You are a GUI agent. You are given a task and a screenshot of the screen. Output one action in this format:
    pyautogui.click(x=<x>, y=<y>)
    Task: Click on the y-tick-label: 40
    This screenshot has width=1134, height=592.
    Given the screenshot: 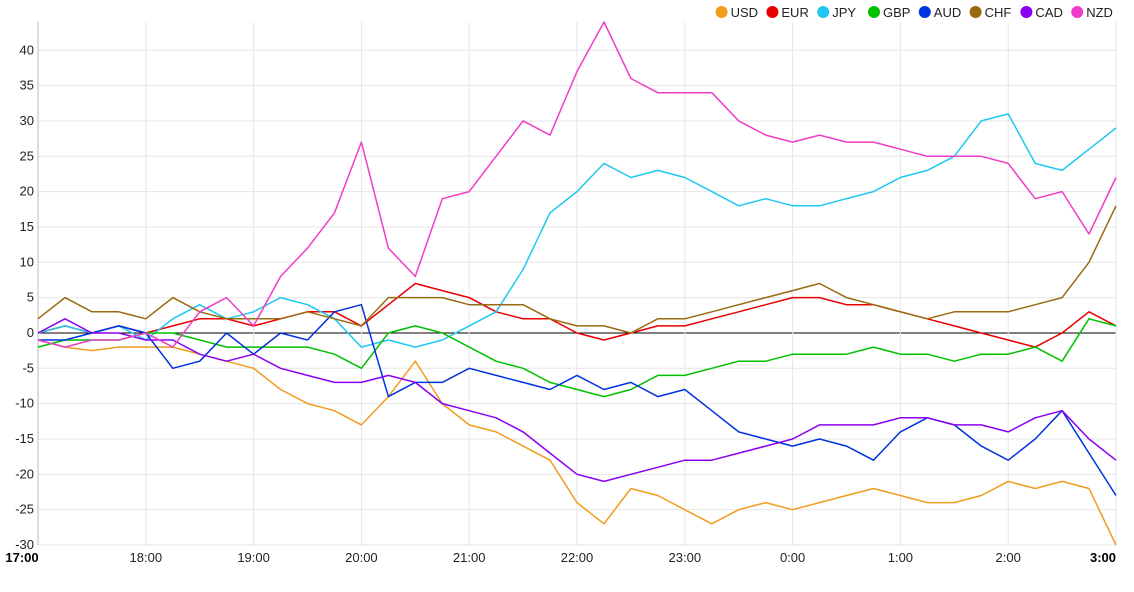 What is the action you would take?
    pyautogui.click(x=27, y=49)
    